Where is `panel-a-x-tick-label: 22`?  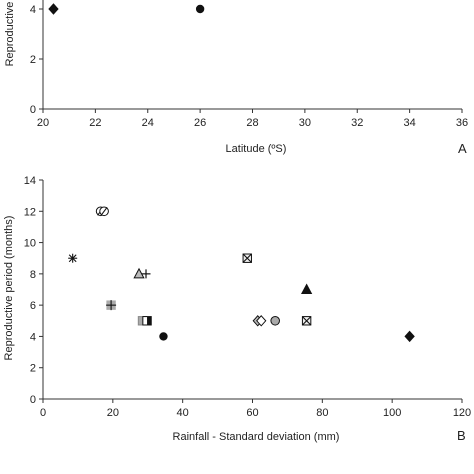
panel-a-x-tick-label: 22 is located at coordinates (95, 123).